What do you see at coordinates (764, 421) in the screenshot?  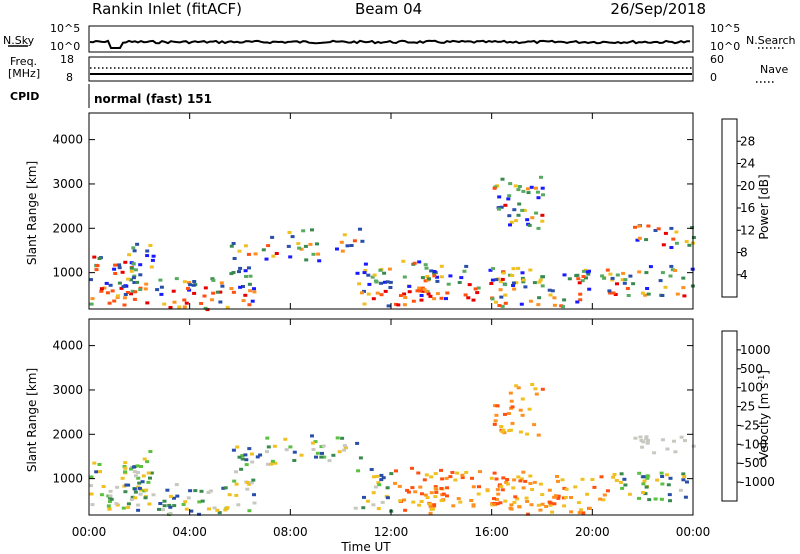 I see `velocity-colorbar-label-main: Velocity [m s` at bounding box center [764, 421].